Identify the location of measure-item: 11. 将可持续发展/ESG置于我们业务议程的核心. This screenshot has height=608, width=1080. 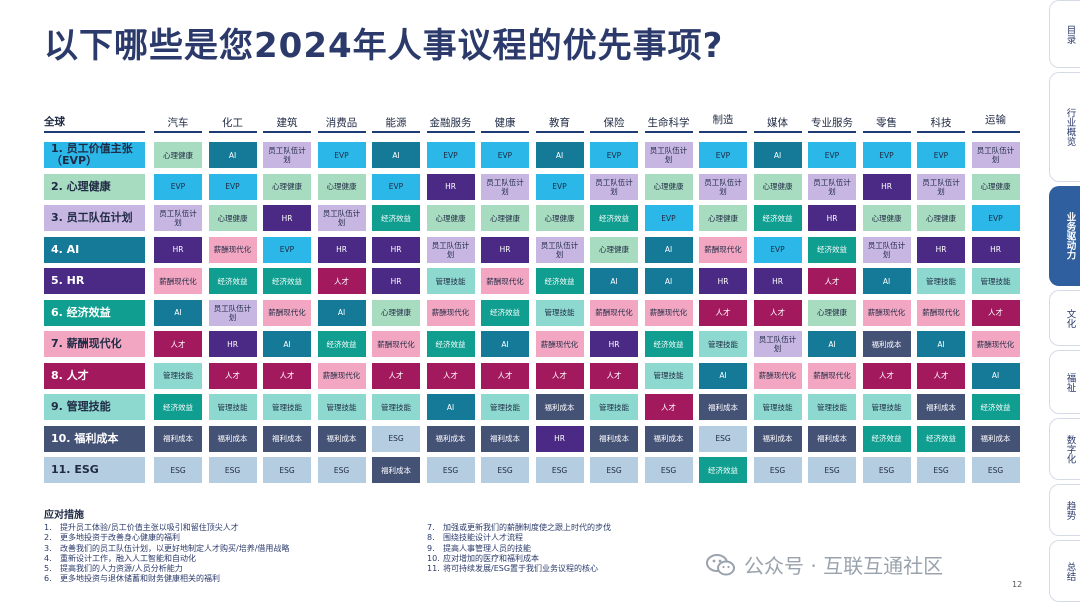
(519, 569).